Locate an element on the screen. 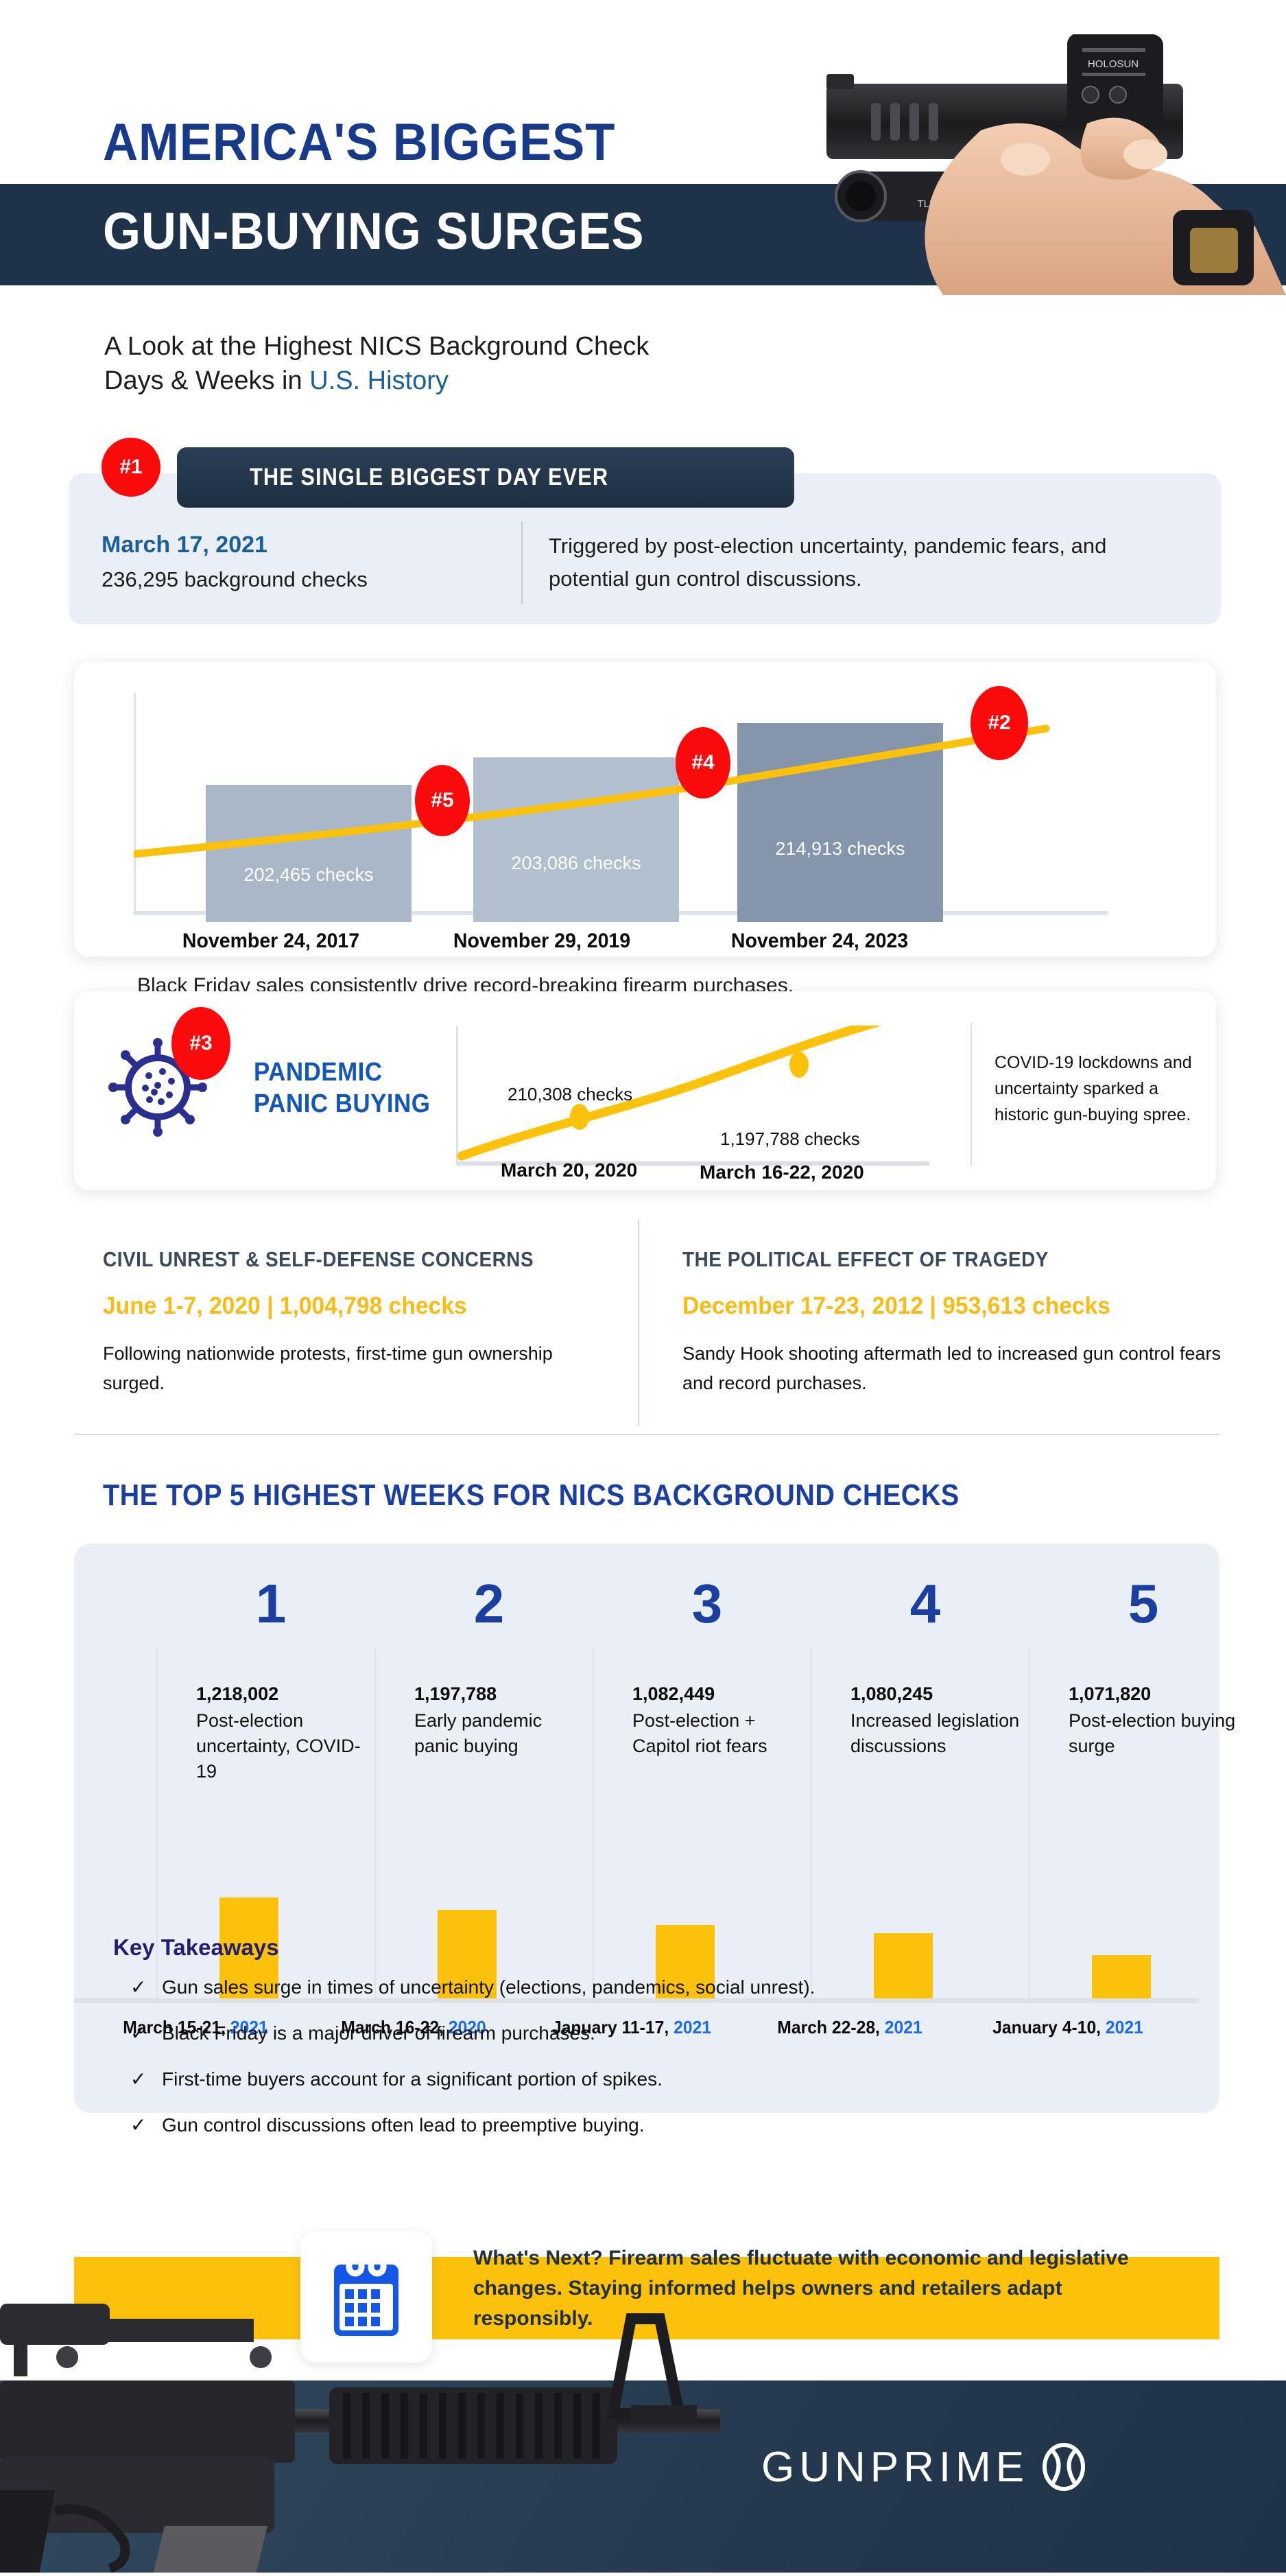 This screenshot has height=2576, width=1286. pandemic-label-1: 210,308 checks is located at coordinates (570, 1094).